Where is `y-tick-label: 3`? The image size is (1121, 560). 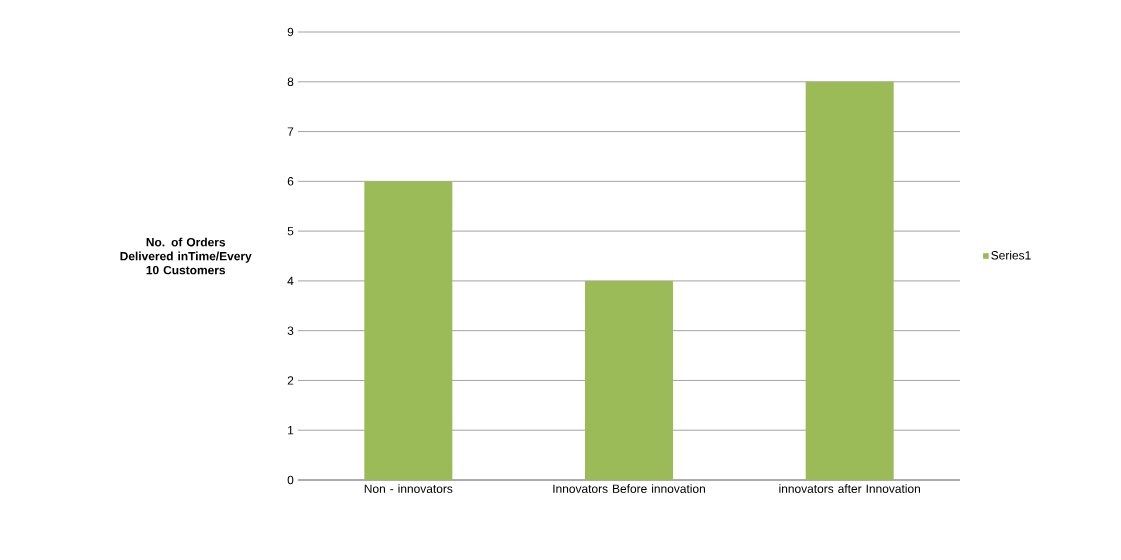 y-tick-label: 3 is located at coordinates (290, 330).